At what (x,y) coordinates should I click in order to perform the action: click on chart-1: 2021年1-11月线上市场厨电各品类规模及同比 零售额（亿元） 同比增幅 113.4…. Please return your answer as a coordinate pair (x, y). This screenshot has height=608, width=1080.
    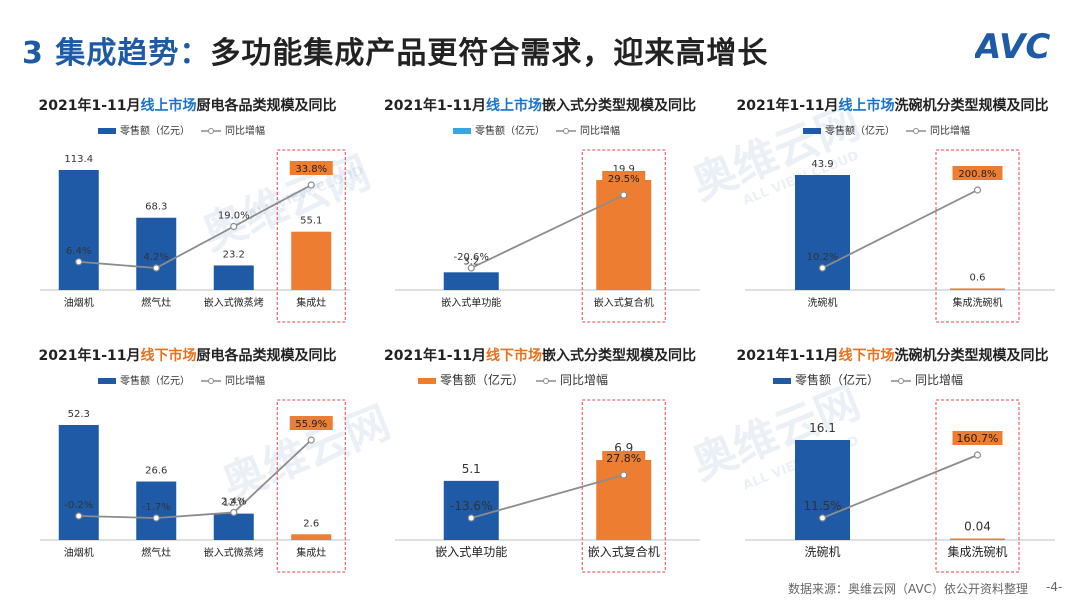
    Looking at the image, I should click on (187, 210).